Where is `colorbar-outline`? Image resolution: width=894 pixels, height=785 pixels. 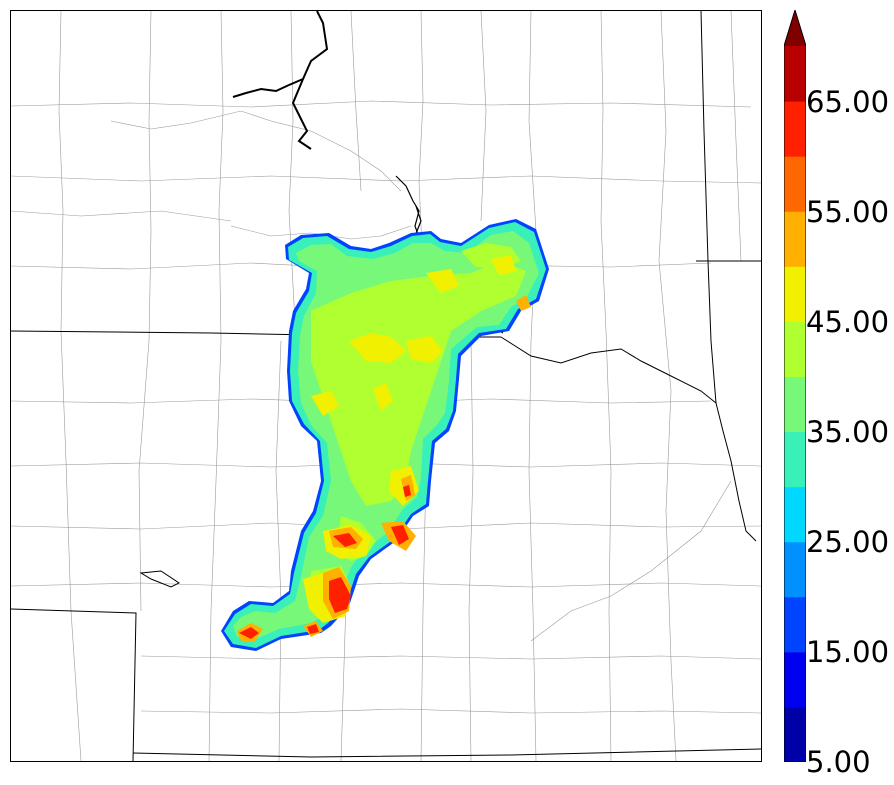 colorbar-outline is located at coordinates (795, 386).